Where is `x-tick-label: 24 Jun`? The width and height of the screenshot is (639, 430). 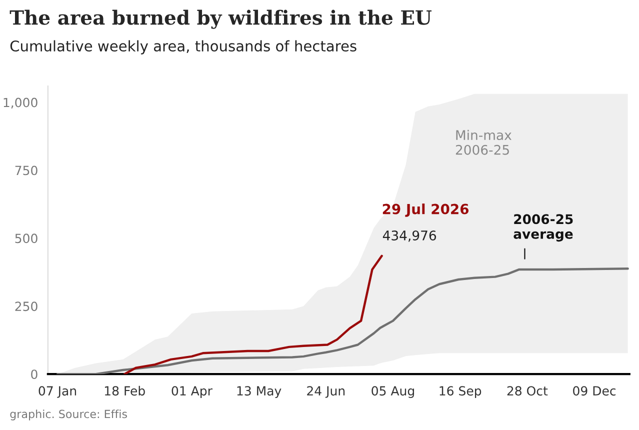
x-tick-label: 24 Jun is located at coordinates (326, 392).